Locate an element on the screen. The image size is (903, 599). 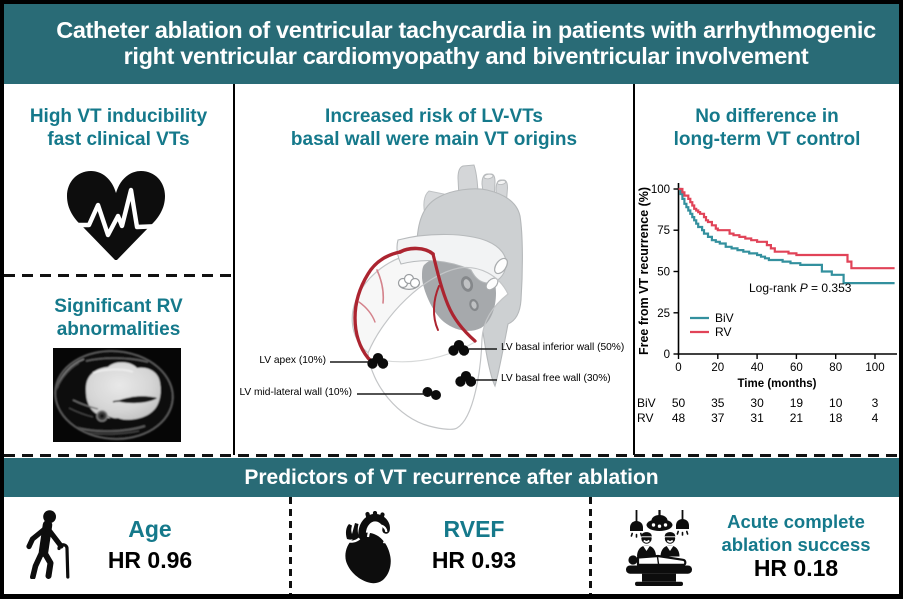
svg-text: 60 is located at coordinates (796, 368).